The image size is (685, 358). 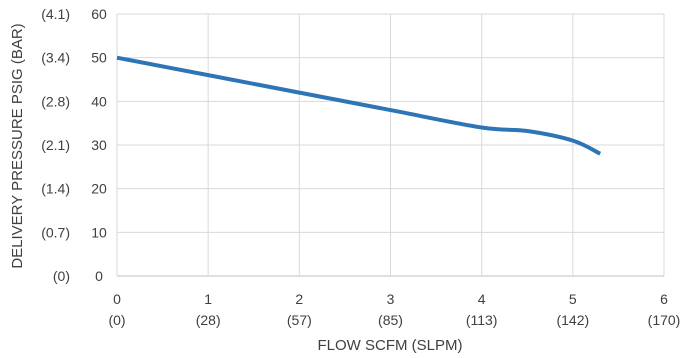 I want to click on y-tick-psig-label: 50, so click(x=99, y=58).